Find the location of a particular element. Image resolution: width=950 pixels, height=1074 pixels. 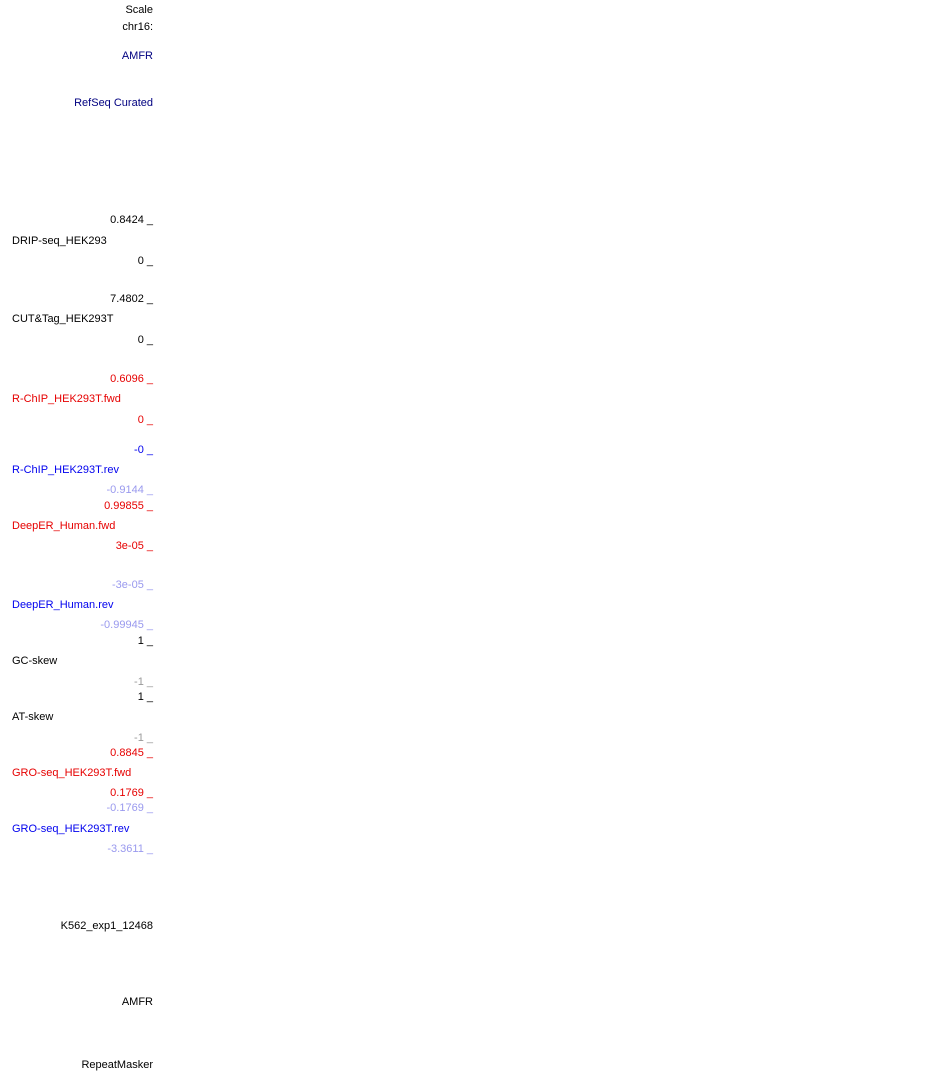

track-label-k562-exp1-12468: K562_exp1_12468 is located at coordinates (106, 926).